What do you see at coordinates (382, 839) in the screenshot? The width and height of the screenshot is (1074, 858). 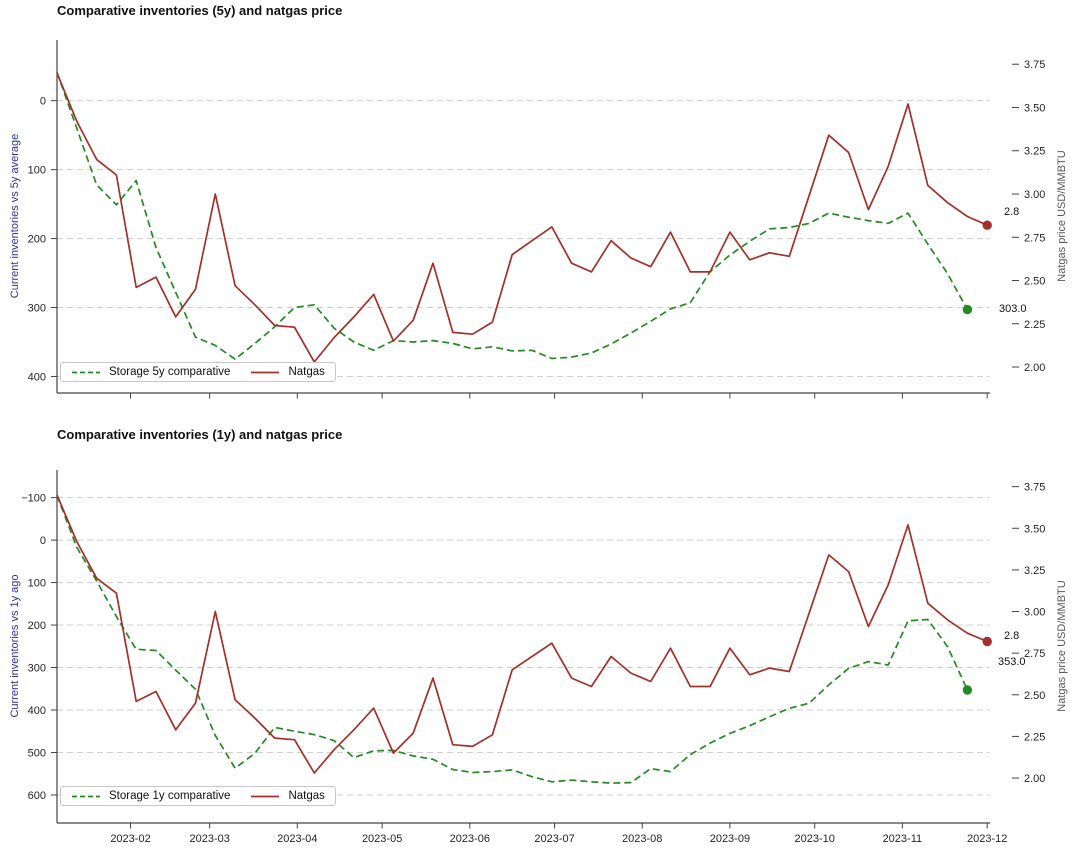 I see `x-tick-label: 2023-05` at bounding box center [382, 839].